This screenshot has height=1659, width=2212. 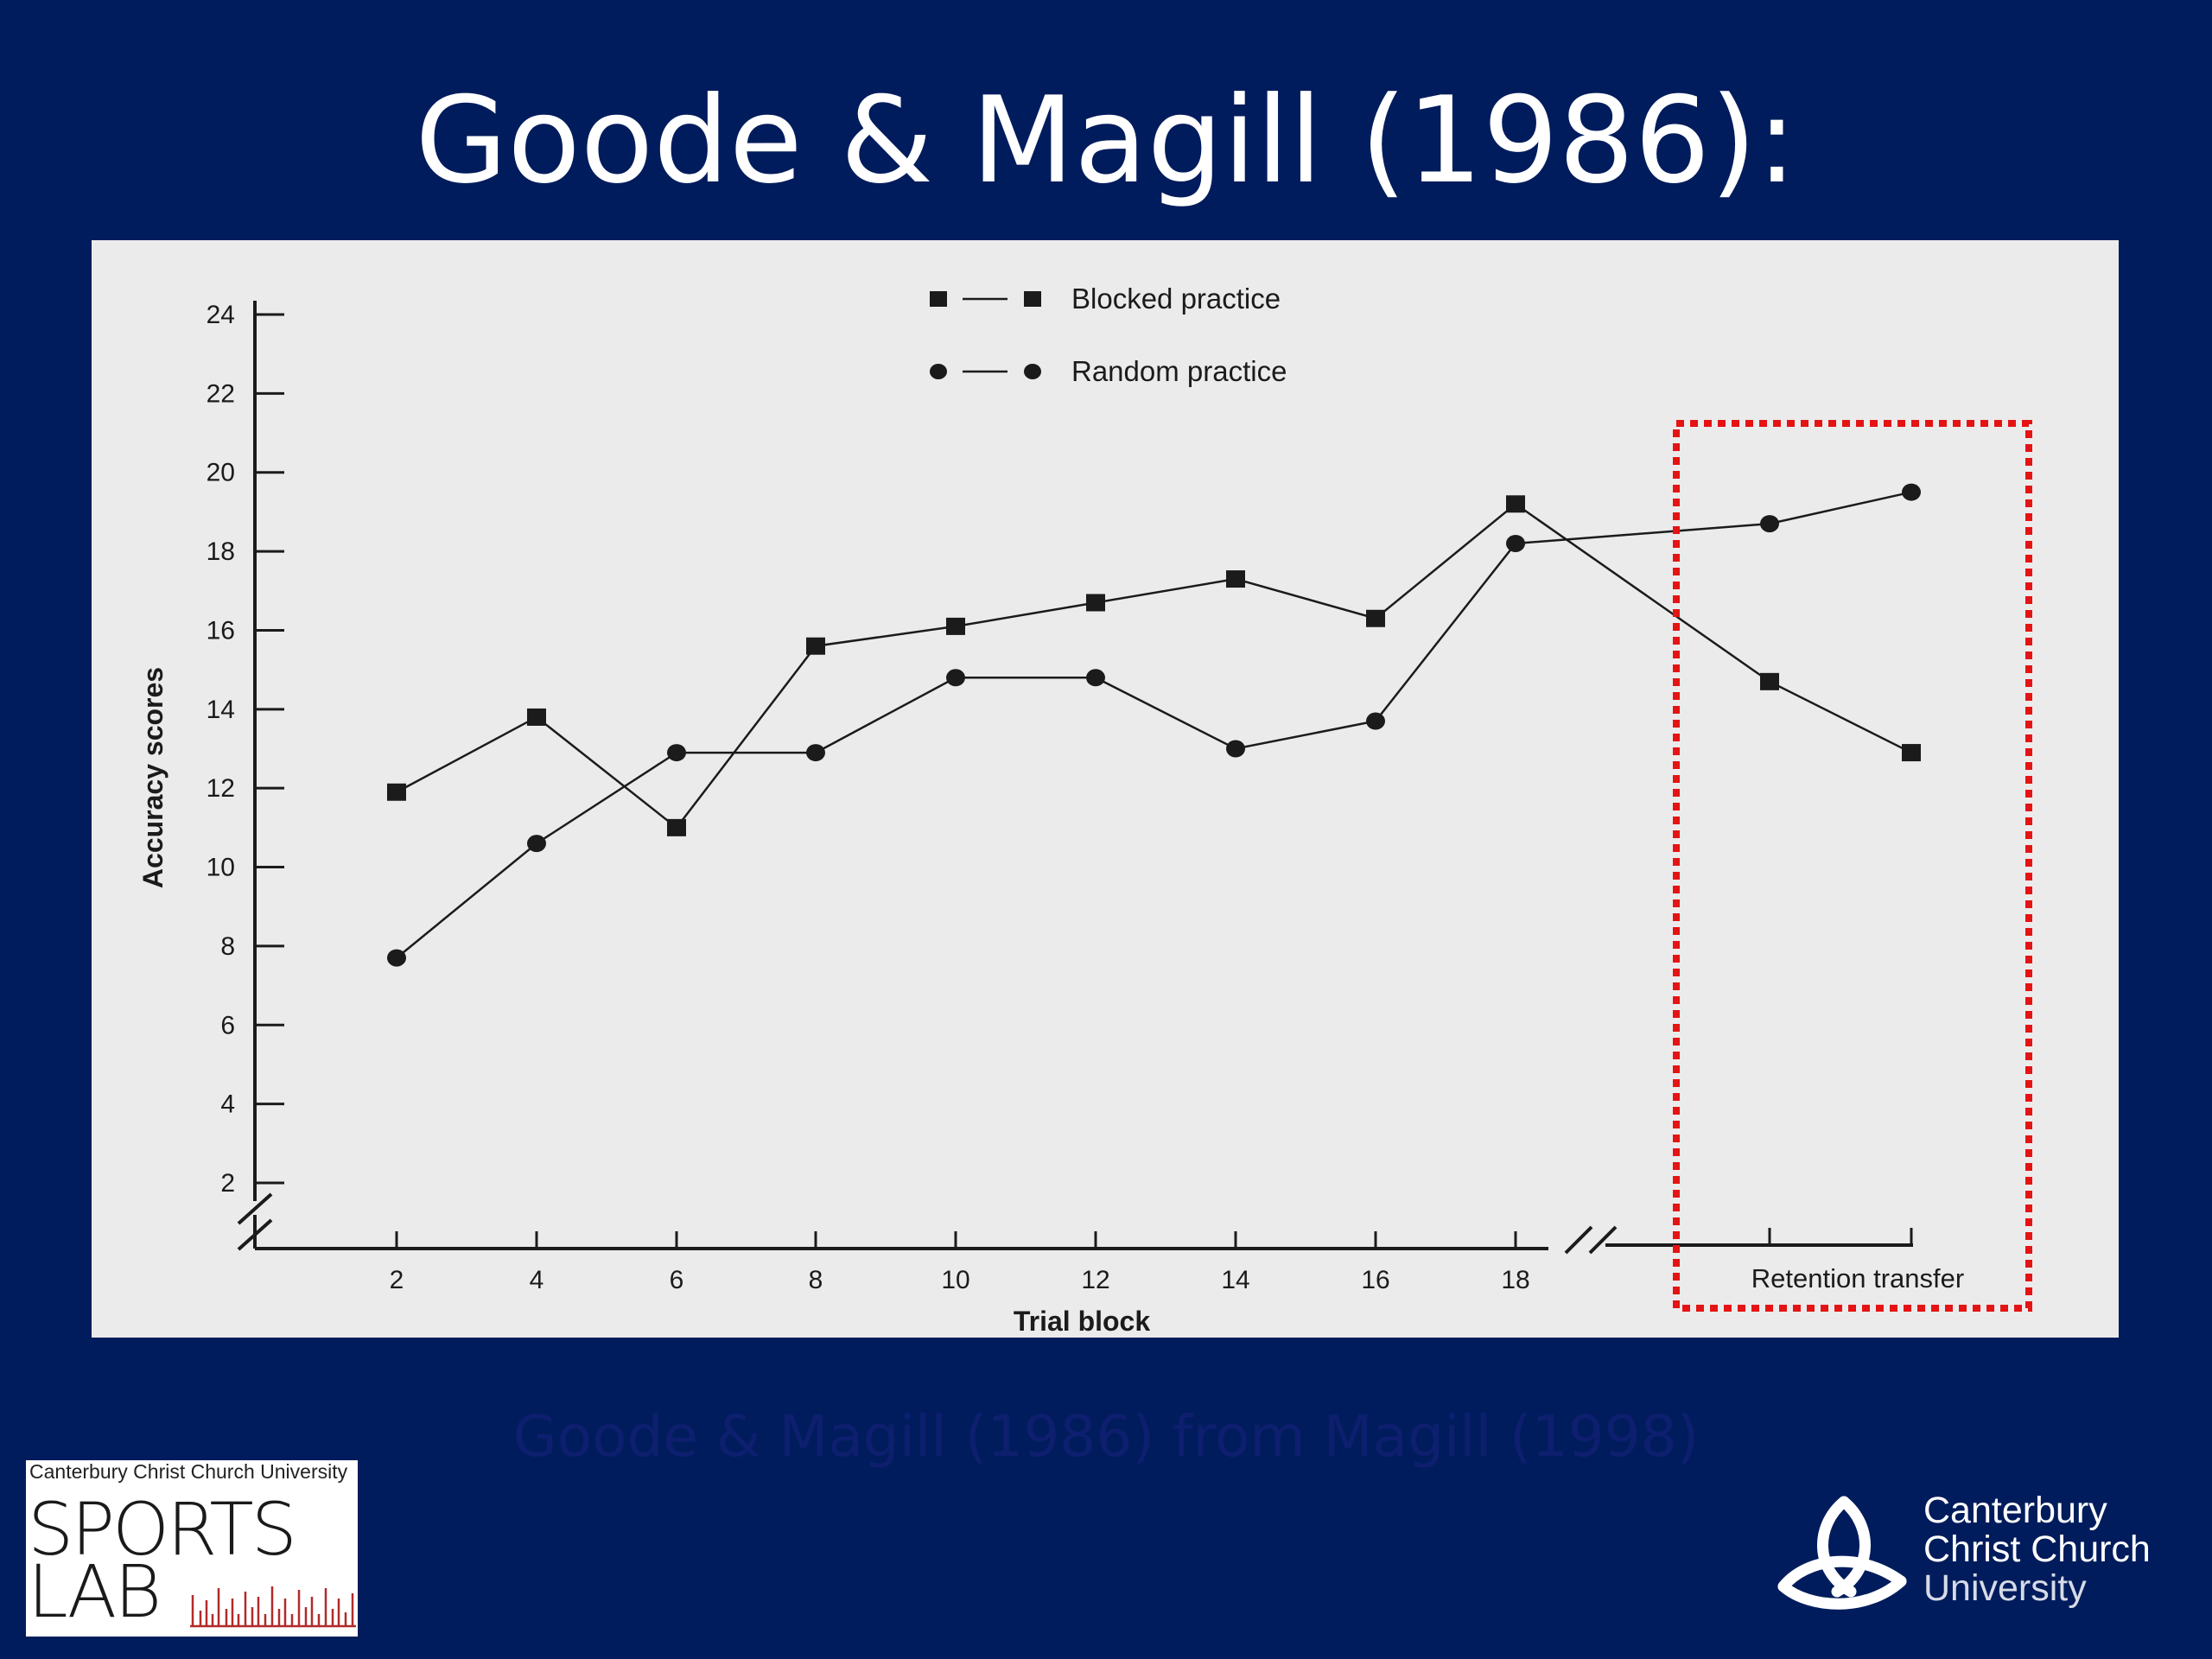 What do you see at coordinates (273, 1607) in the screenshot?
I see `sports-lab-ruler-icon` at bounding box center [273, 1607].